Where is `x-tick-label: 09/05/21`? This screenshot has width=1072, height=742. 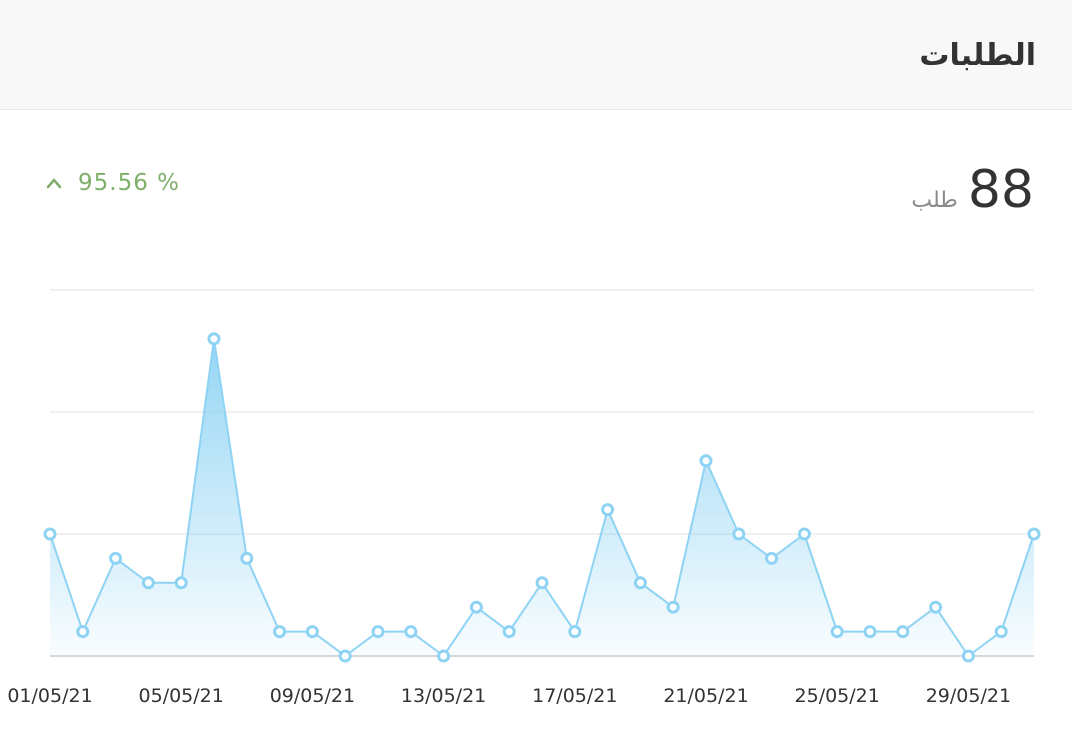 x-tick-label: 09/05/21 is located at coordinates (312, 696).